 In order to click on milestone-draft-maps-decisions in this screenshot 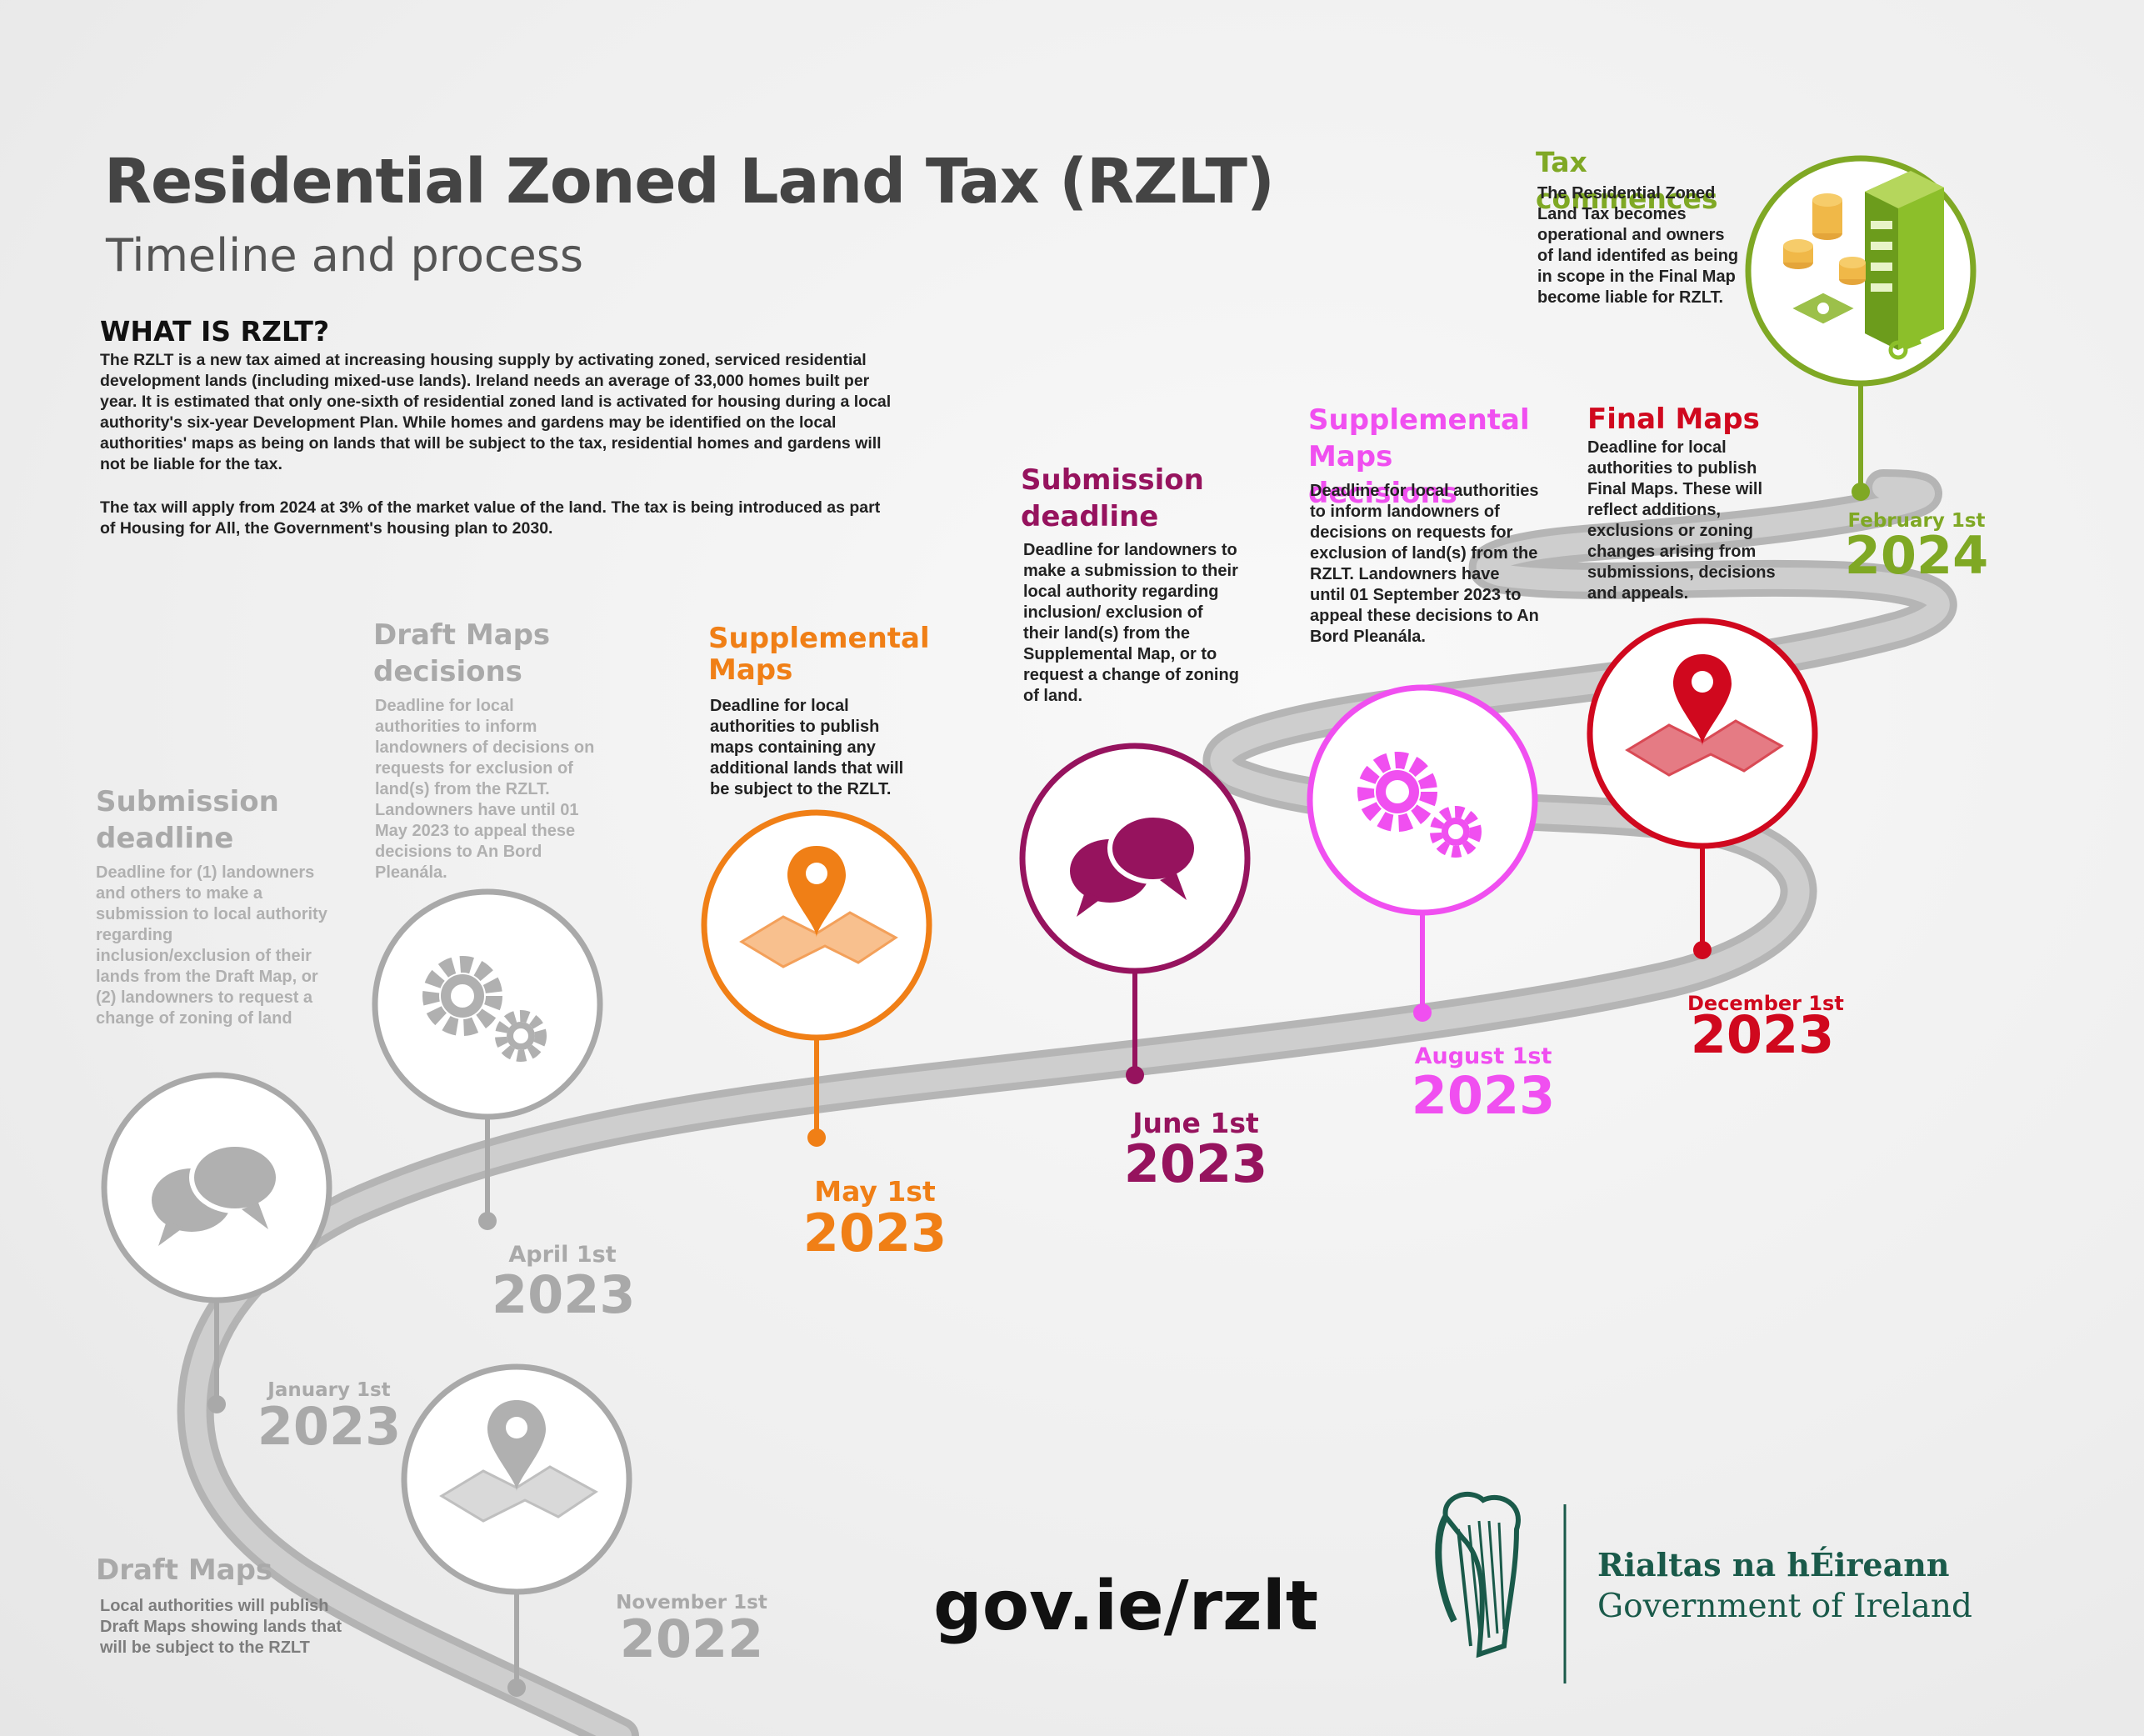, I will do `click(487, 1059)`.